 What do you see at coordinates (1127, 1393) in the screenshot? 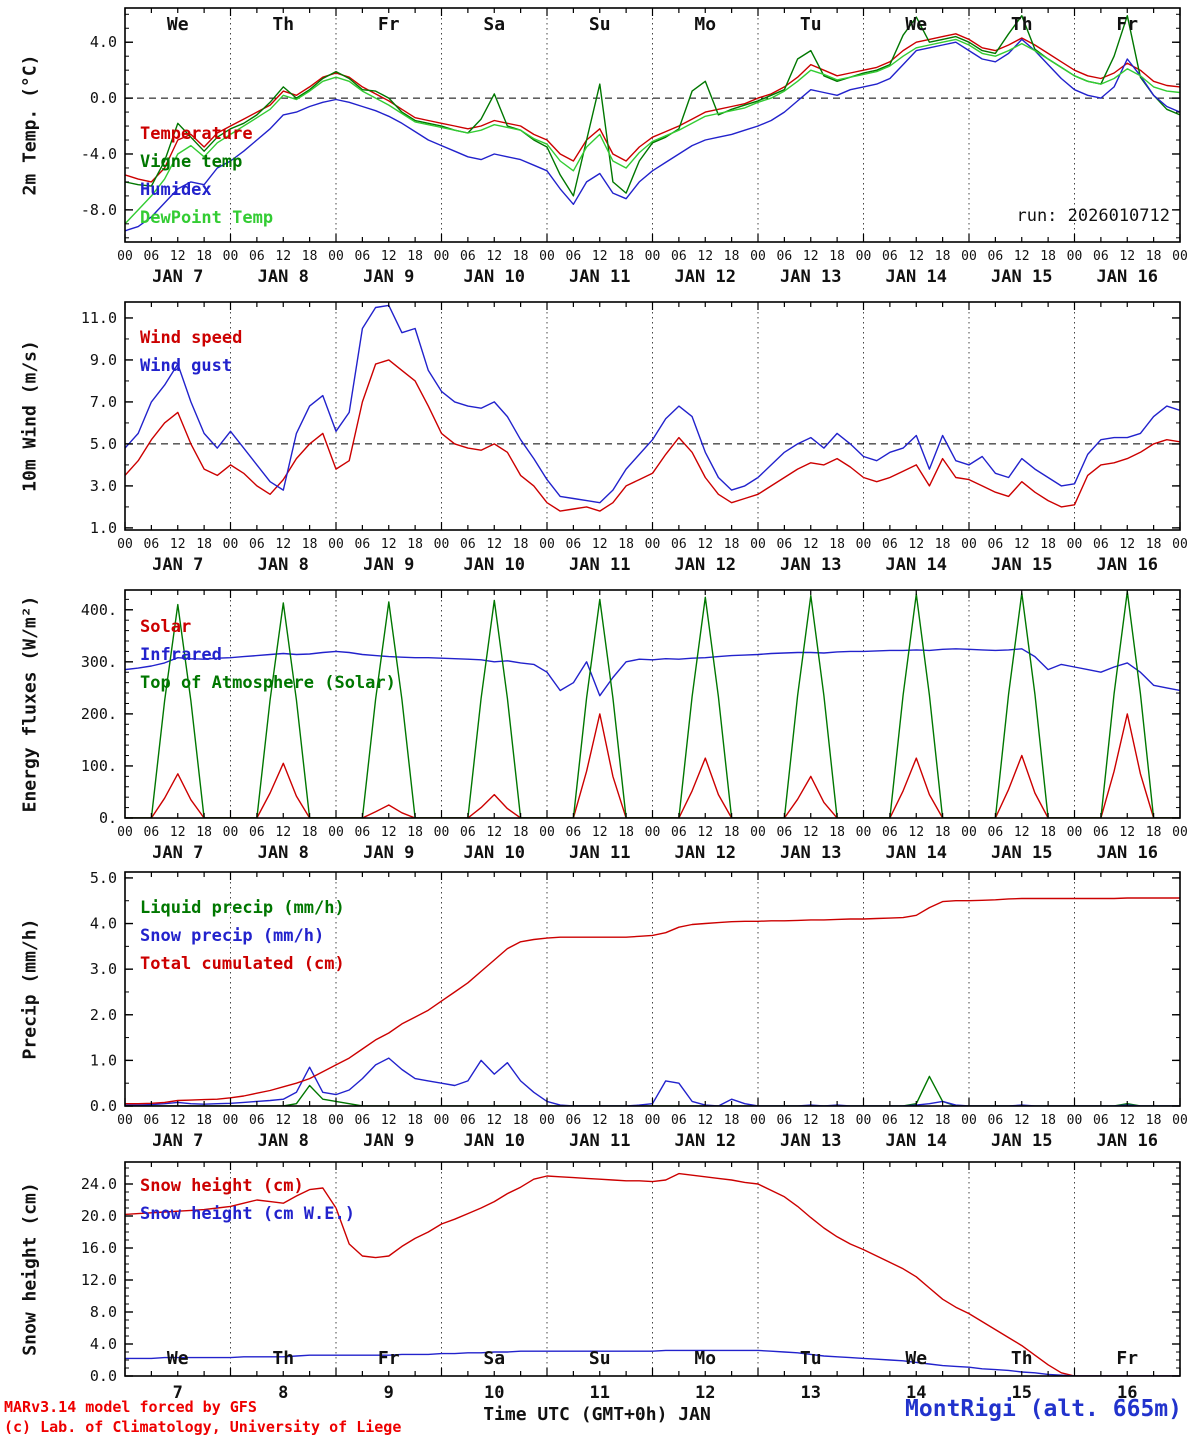
I see `day-number-label: 16` at bounding box center [1127, 1393].